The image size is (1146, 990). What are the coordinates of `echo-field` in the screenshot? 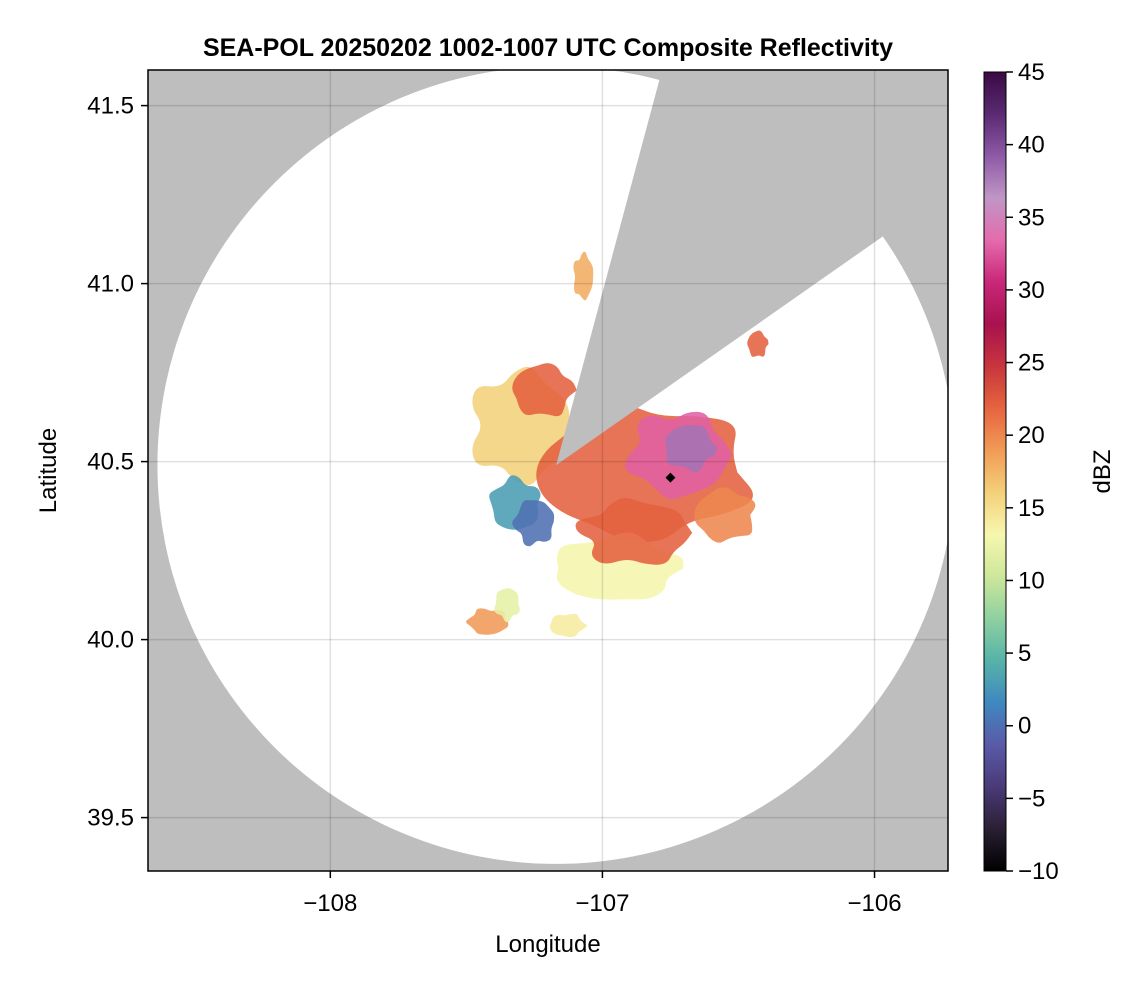 It's located at (617, 444).